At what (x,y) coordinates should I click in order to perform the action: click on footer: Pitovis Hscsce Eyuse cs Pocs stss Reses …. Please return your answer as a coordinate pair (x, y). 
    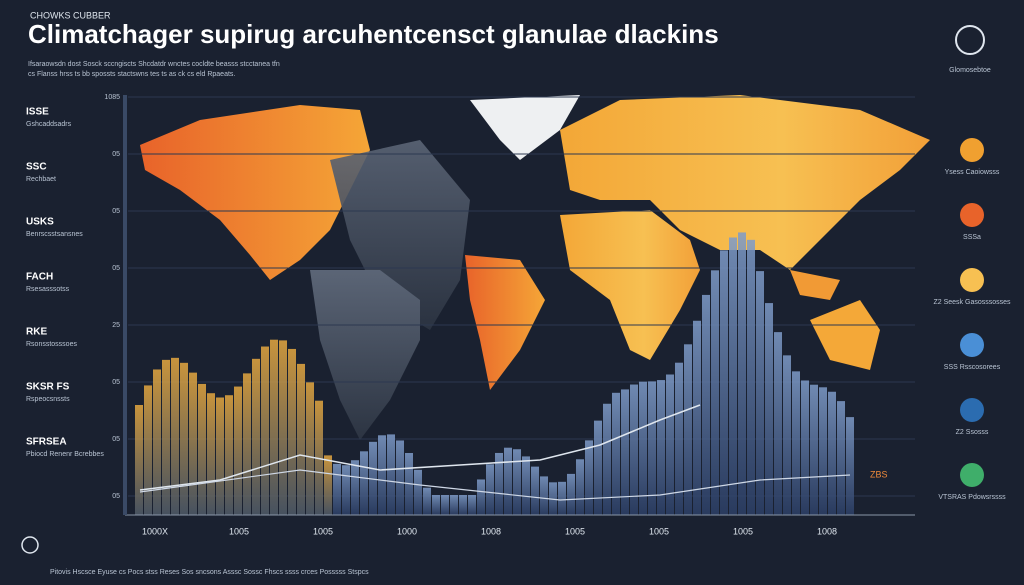
    Looking at the image, I should click on (209, 572).